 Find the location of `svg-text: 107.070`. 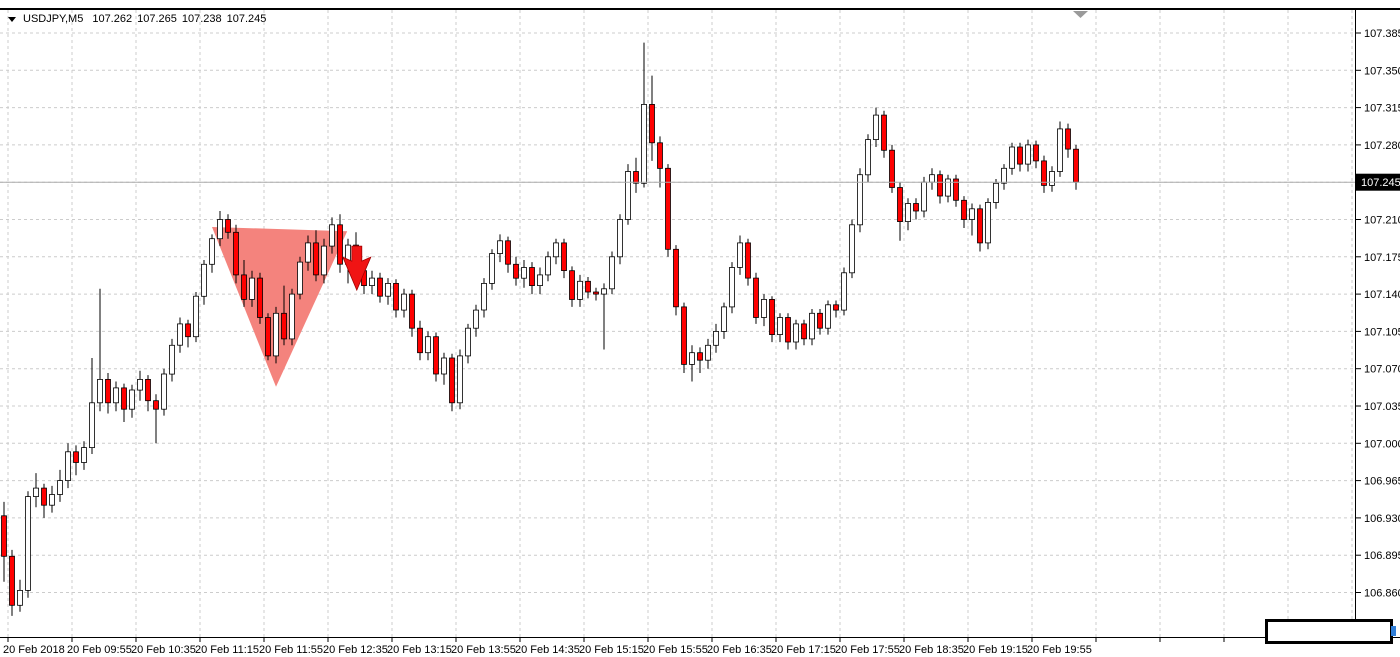

svg-text: 107.070 is located at coordinates (1382, 370).